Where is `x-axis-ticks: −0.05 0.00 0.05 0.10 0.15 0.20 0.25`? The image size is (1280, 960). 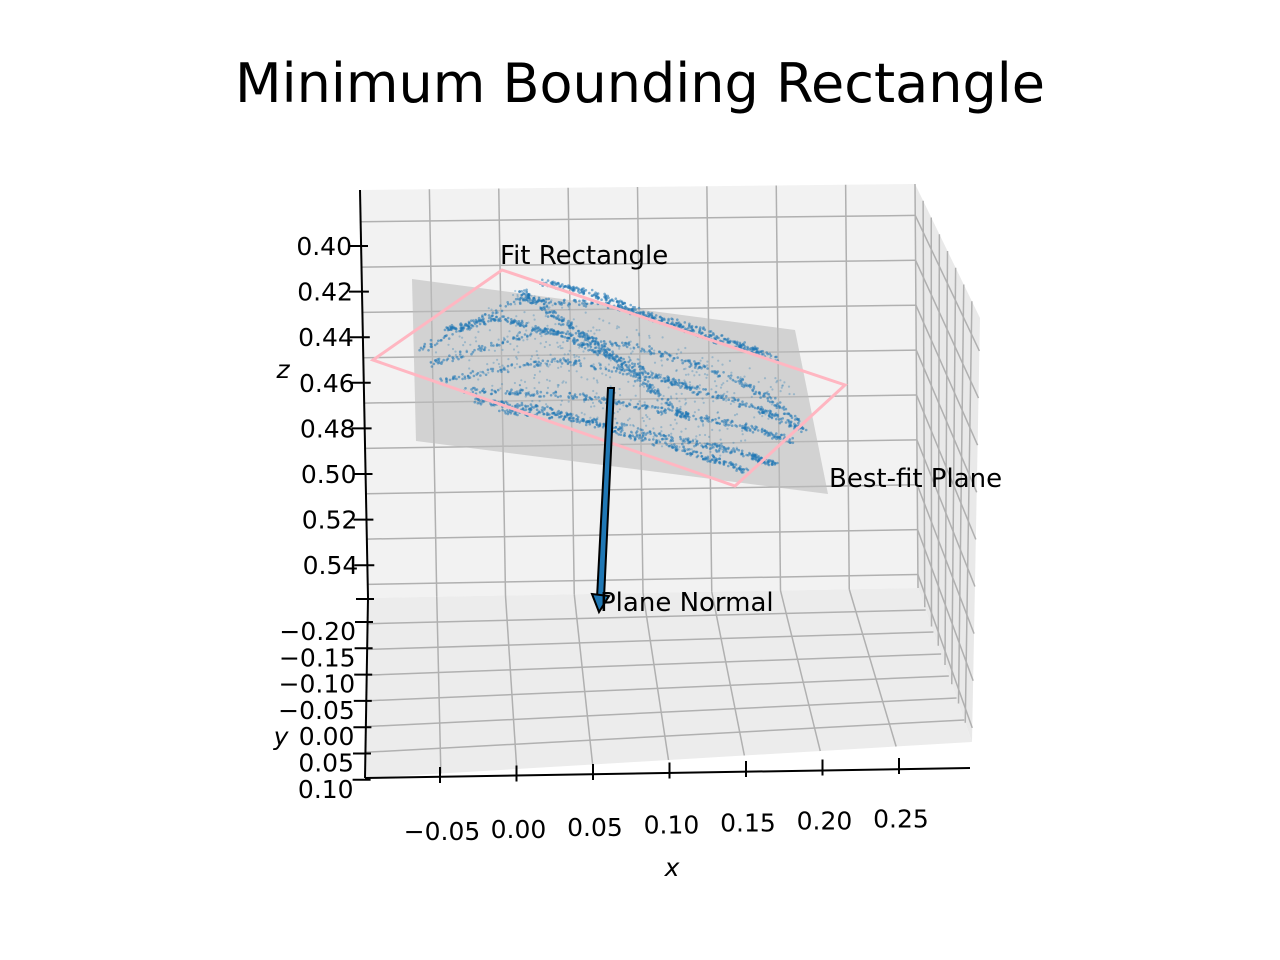 x-axis-ticks: −0.05 0.00 0.05 0.10 0.15 0.20 0.25 is located at coordinates (666, 802).